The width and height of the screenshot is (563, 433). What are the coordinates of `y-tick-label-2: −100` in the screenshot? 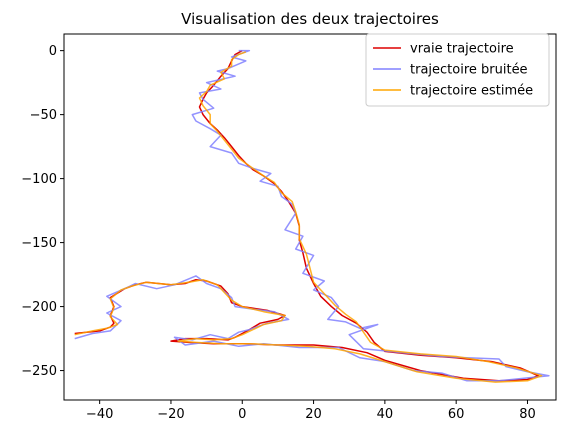 It's located at (39, 179).